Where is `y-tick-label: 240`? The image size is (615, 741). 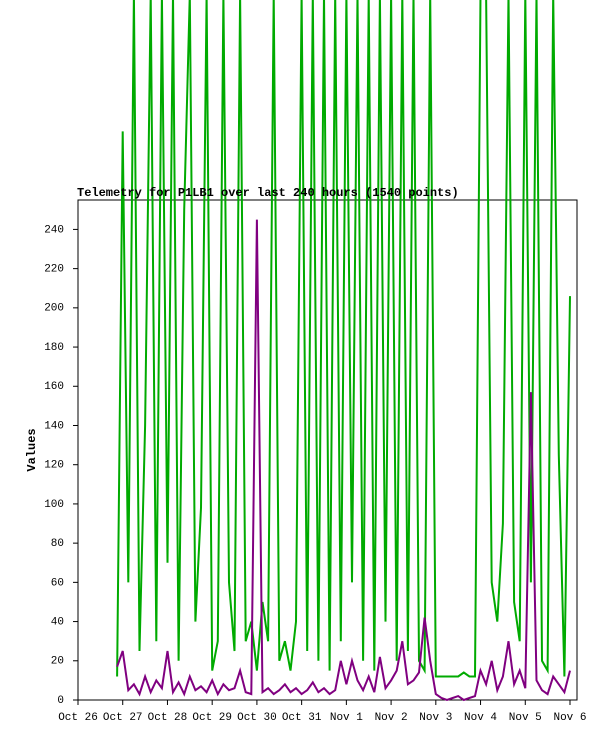 y-tick-label: 240 is located at coordinates (54, 230).